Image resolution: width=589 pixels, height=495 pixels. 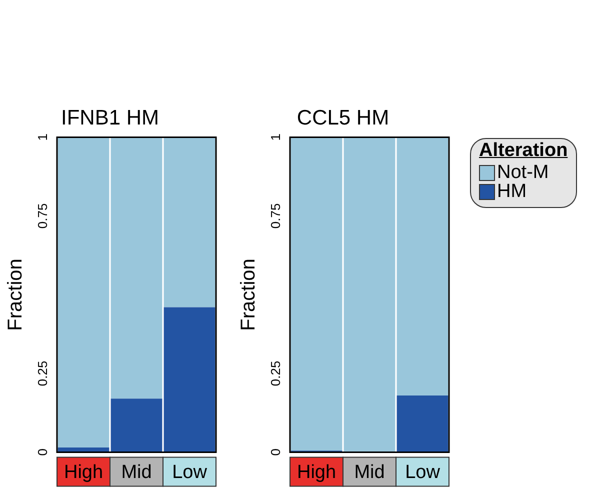 I want to click on chart-title: IFNB1 HM, so click(x=110, y=118).